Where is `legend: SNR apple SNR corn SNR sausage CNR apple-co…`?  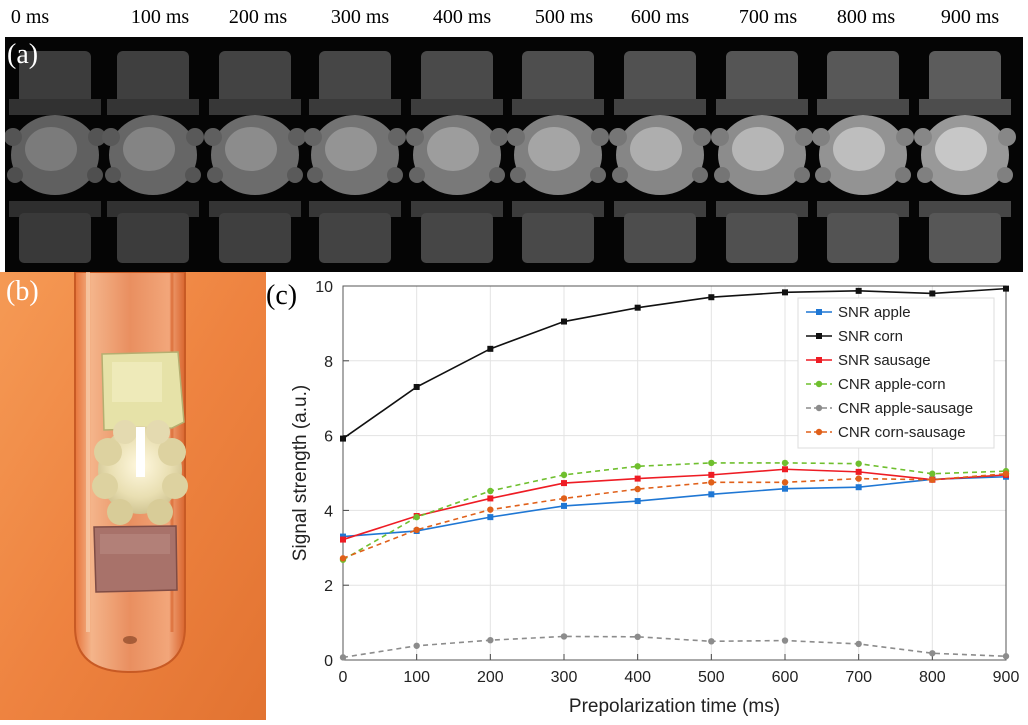
legend: SNR apple SNR corn SNR sausage CNR apple-co… is located at coordinates (896, 373).